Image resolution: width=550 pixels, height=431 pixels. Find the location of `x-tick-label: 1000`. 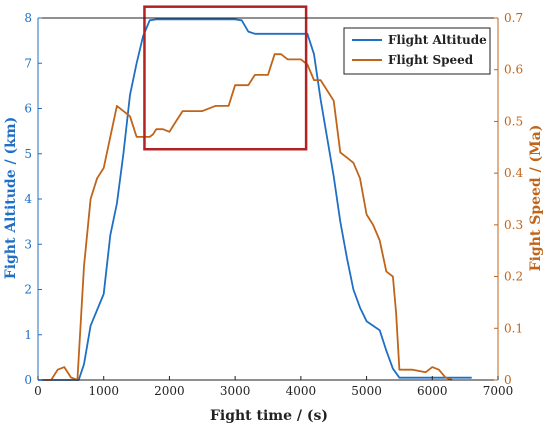

x-tick-label: 1000 is located at coordinates (103, 391).